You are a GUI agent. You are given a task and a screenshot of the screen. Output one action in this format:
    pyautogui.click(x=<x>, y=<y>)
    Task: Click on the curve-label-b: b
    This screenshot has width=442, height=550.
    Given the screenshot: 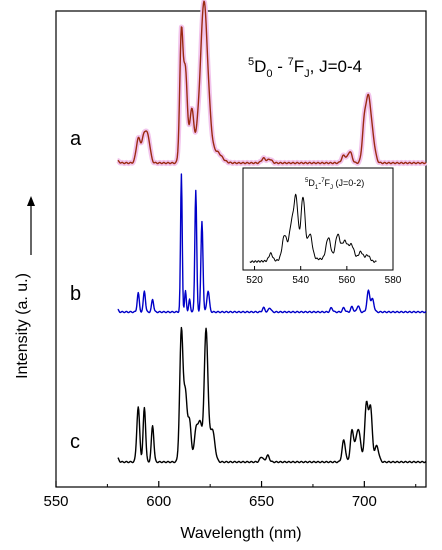 What is the action you would take?
    pyautogui.click(x=75, y=294)
    